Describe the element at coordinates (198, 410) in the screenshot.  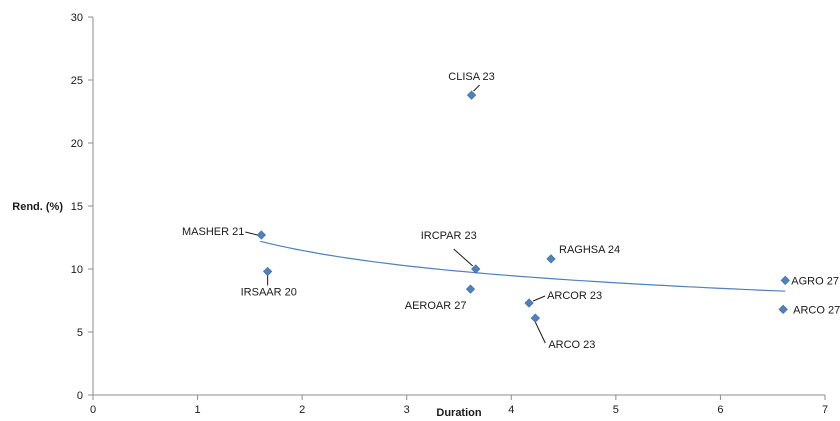
I see `x-tick-label: 1` at that location.